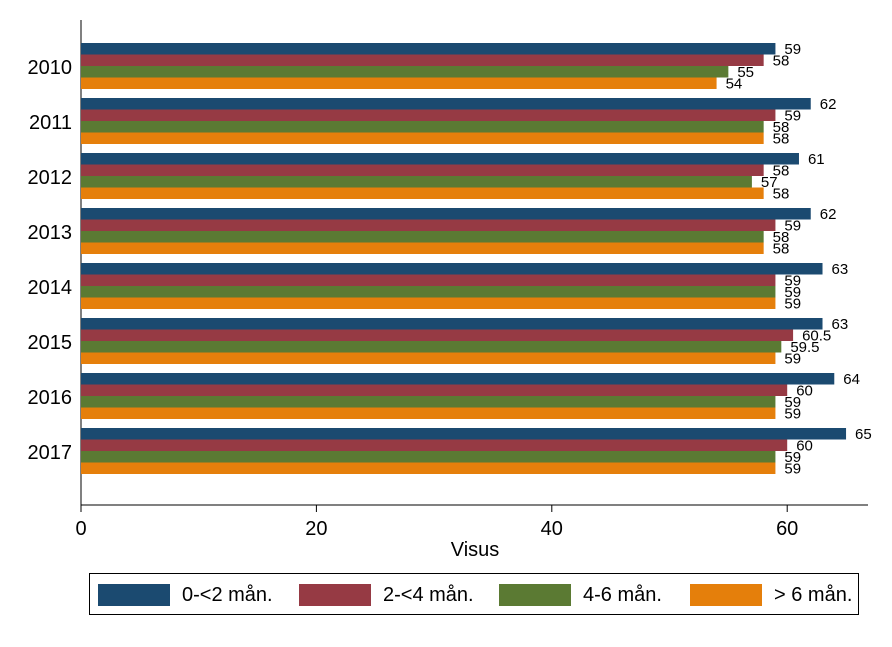 Image resolution: width=892 pixels, height=647 pixels. What do you see at coordinates (851, 379) in the screenshot?
I see `data-label: 64` at bounding box center [851, 379].